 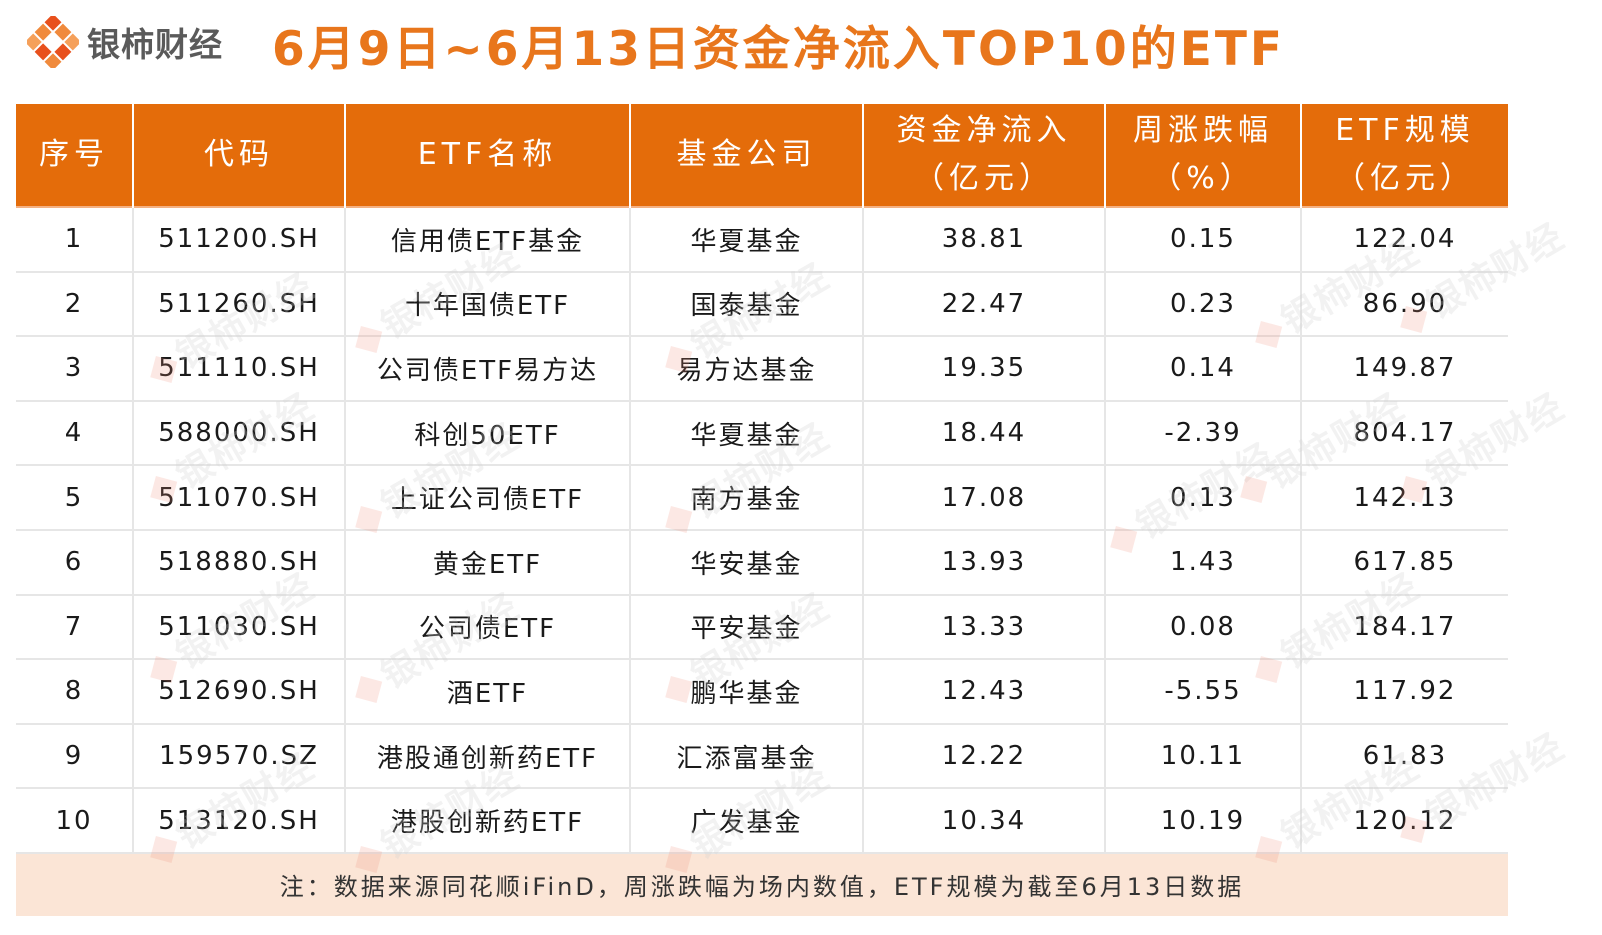 What do you see at coordinates (239, 756) in the screenshot?
I see `code-cell: 159570.SZ` at bounding box center [239, 756].